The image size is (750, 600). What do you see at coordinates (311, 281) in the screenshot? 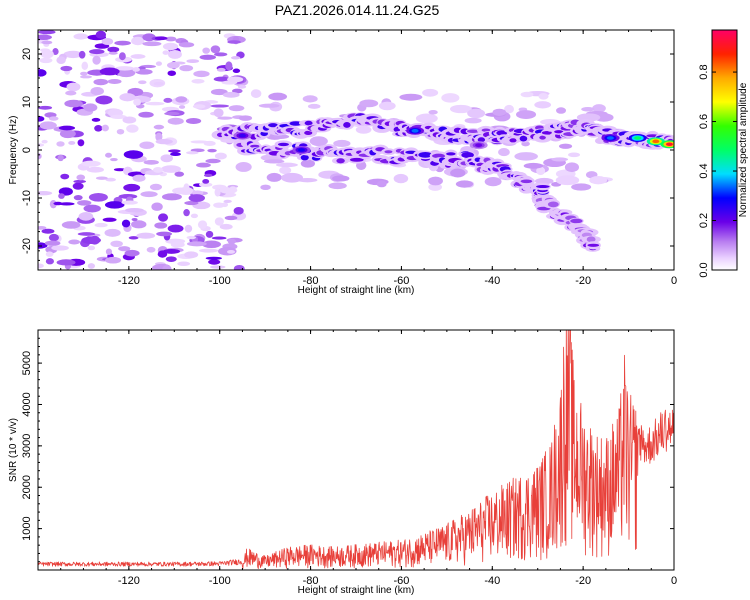
I see `x-tick-label: -80` at bounding box center [311, 281].